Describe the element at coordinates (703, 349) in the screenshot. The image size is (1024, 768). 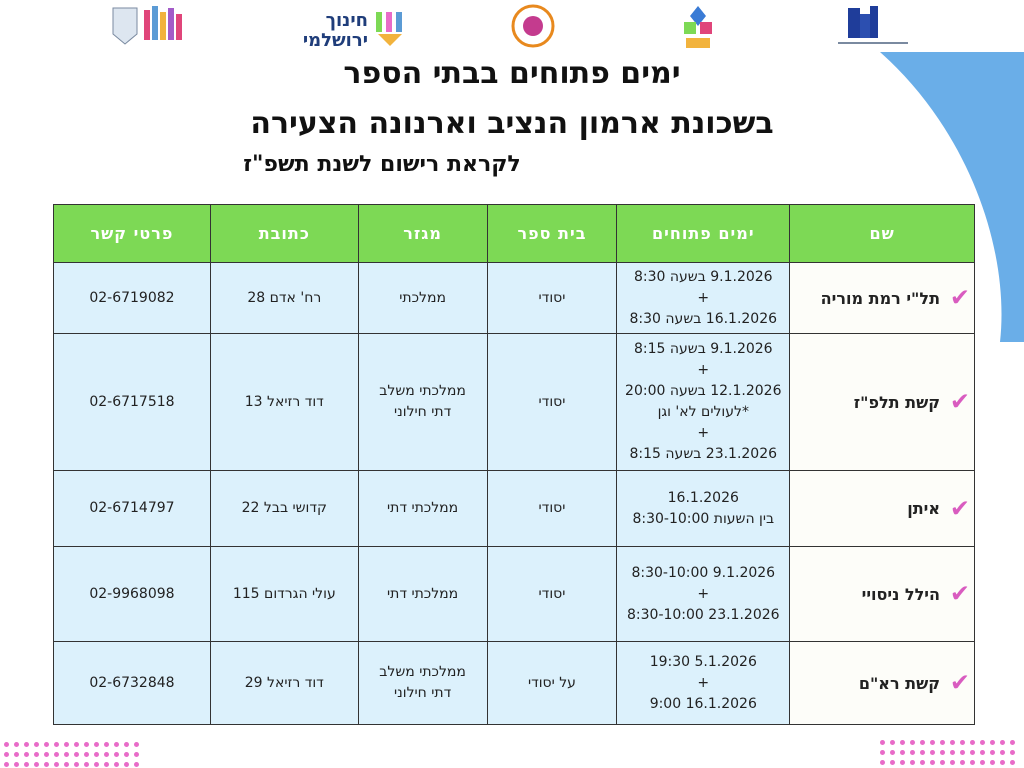
I see `days-line: 9.1.2026 בשעה 8:15` at that location.